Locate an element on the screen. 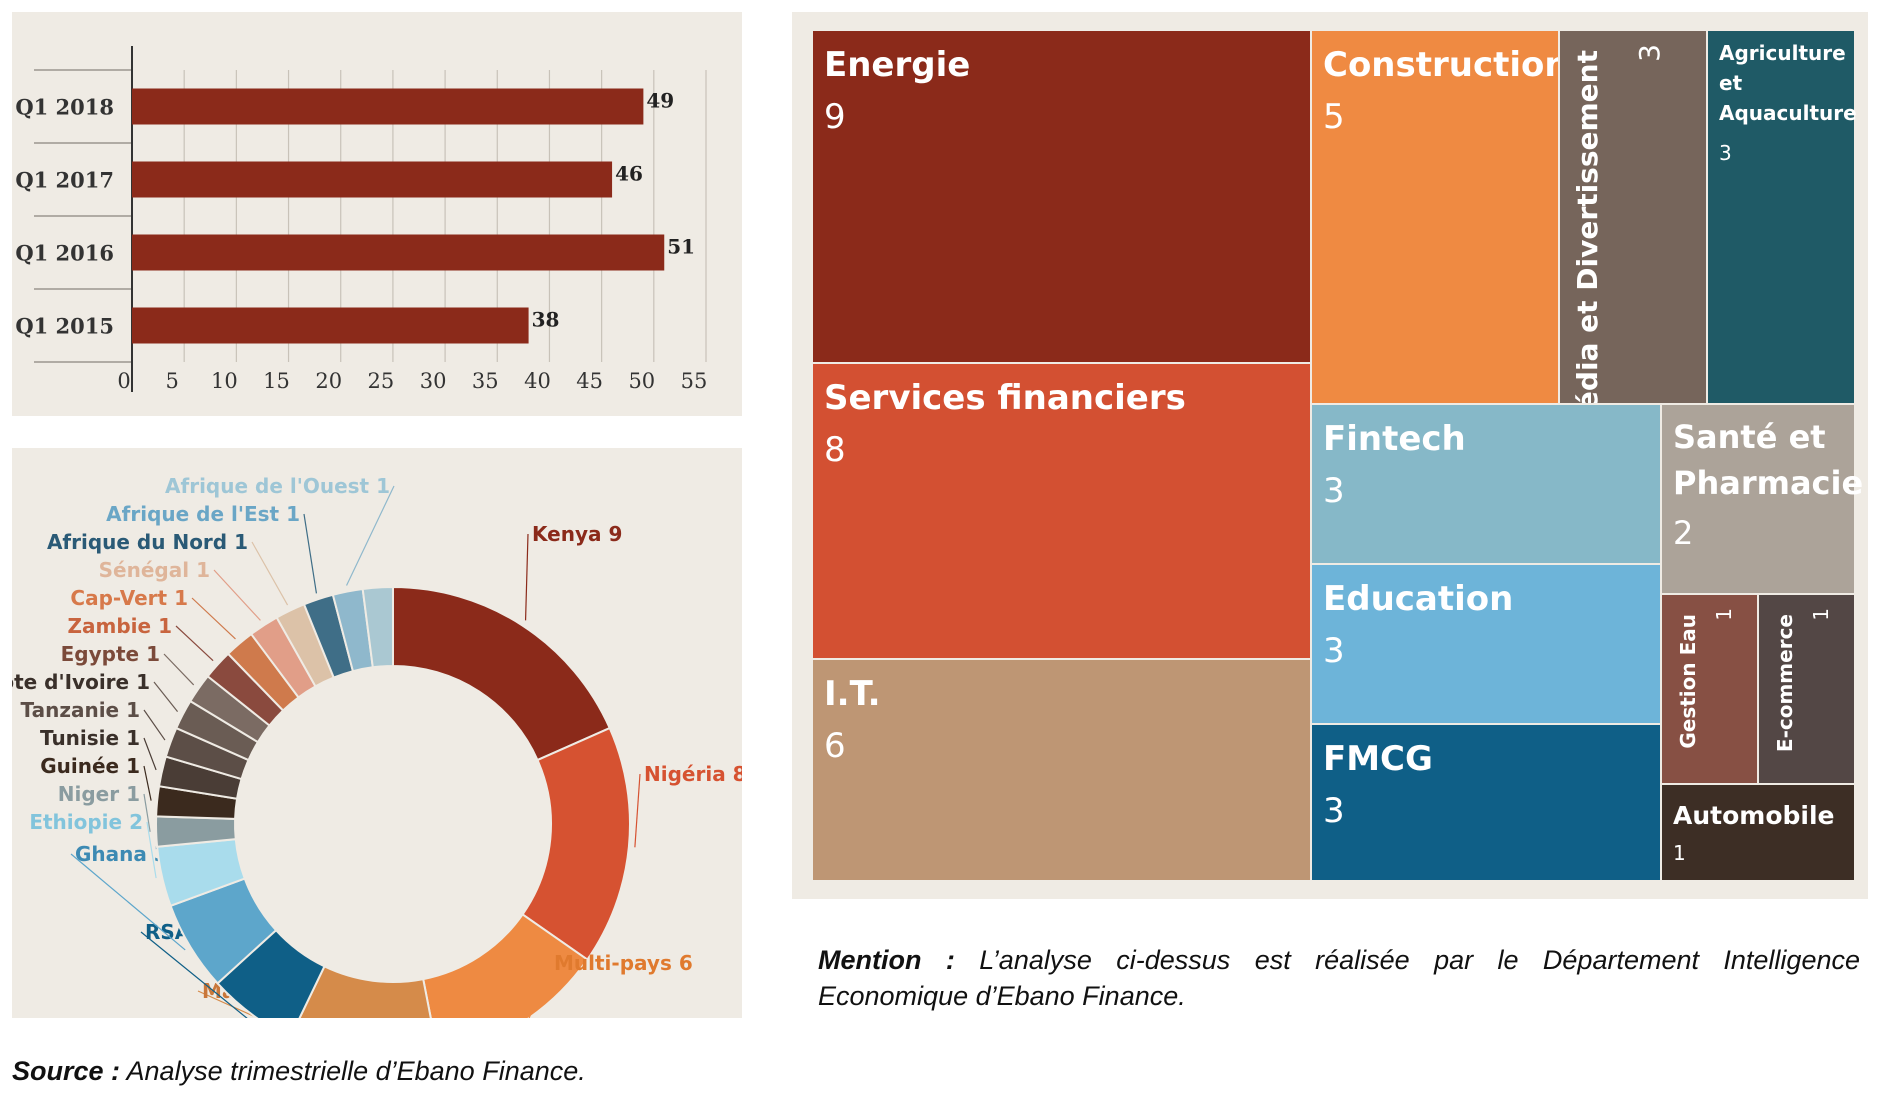 This screenshot has height=1100, width=1882. category-label: Q1 2017 is located at coordinates (64, 180).